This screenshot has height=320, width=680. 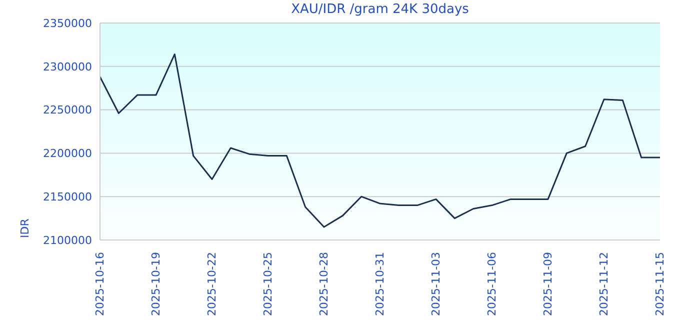 I want to click on y-tick-label: 2350000, so click(x=67, y=23).